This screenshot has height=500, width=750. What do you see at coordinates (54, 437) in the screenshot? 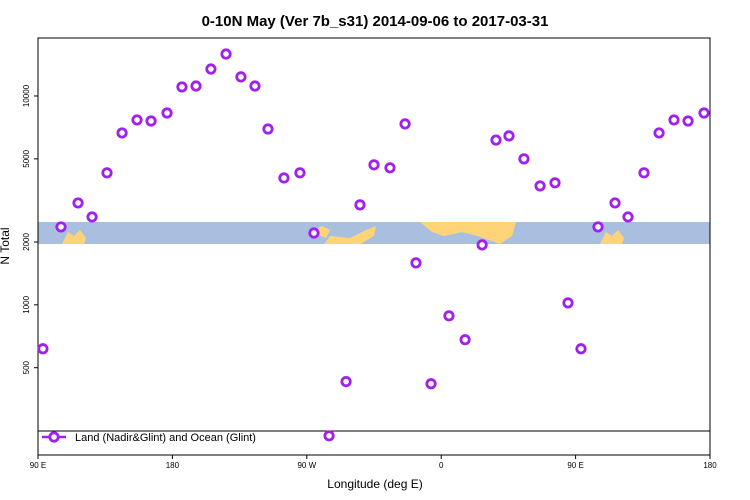
I see `legend-marker` at bounding box center [54, 437].